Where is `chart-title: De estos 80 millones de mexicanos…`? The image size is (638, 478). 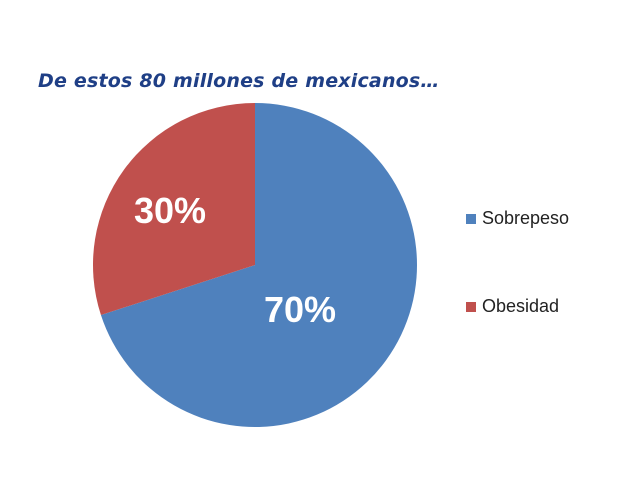
chart-title: De estos 80 millones de mexicanos… is located at coordinates (239, 81).